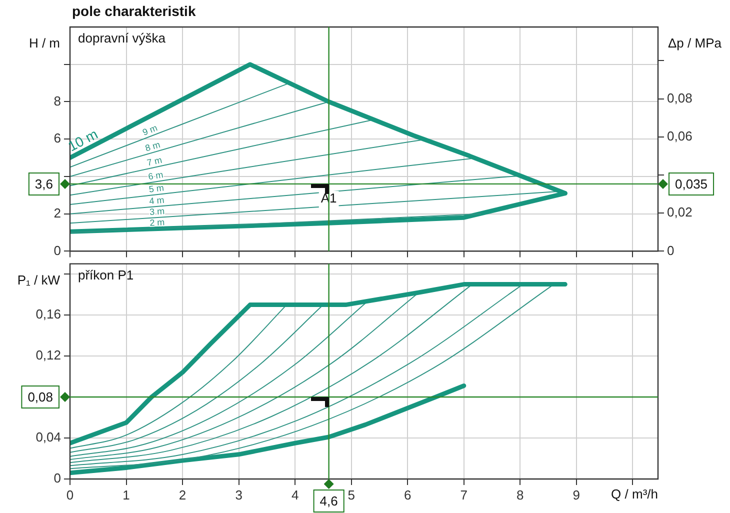 The width and height of the screenshot is (730, 513). Describe the element at coordinates (157, 211) in the screenshot. I see `series-label: 3 m` at that location.